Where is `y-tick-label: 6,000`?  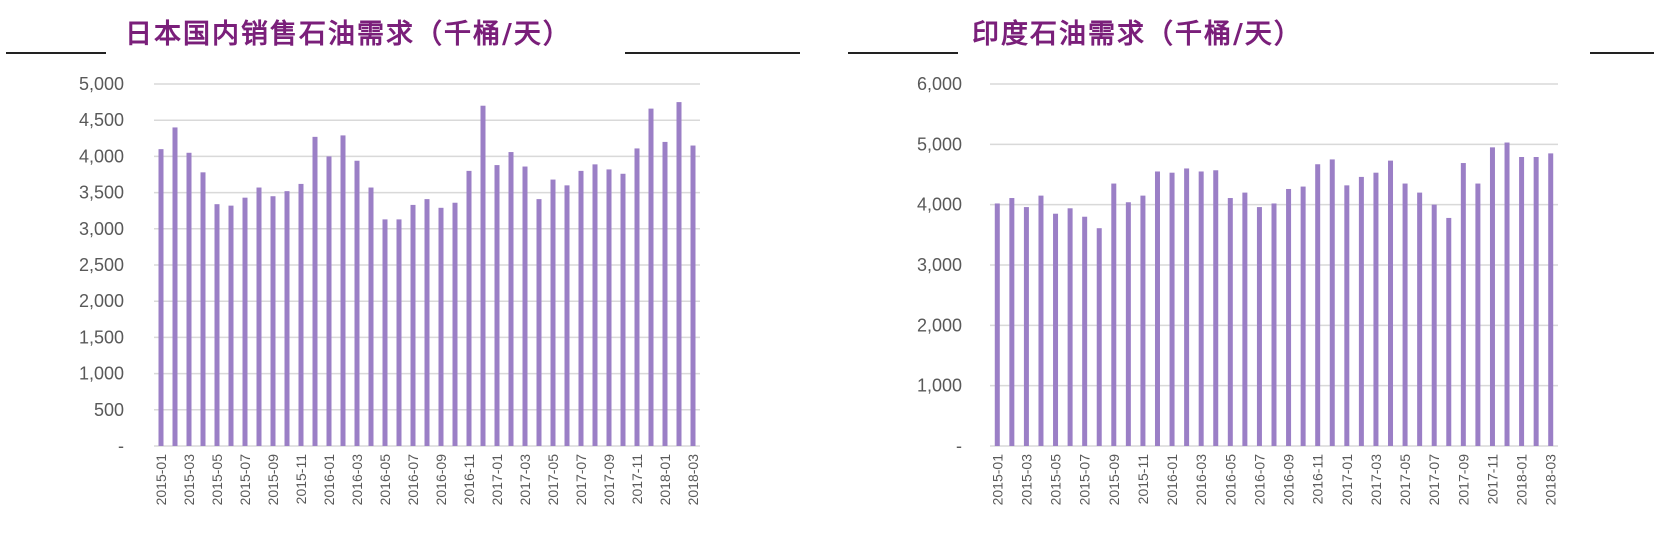 y-tick-label: 6,000 is located at coordinates (939, 84).